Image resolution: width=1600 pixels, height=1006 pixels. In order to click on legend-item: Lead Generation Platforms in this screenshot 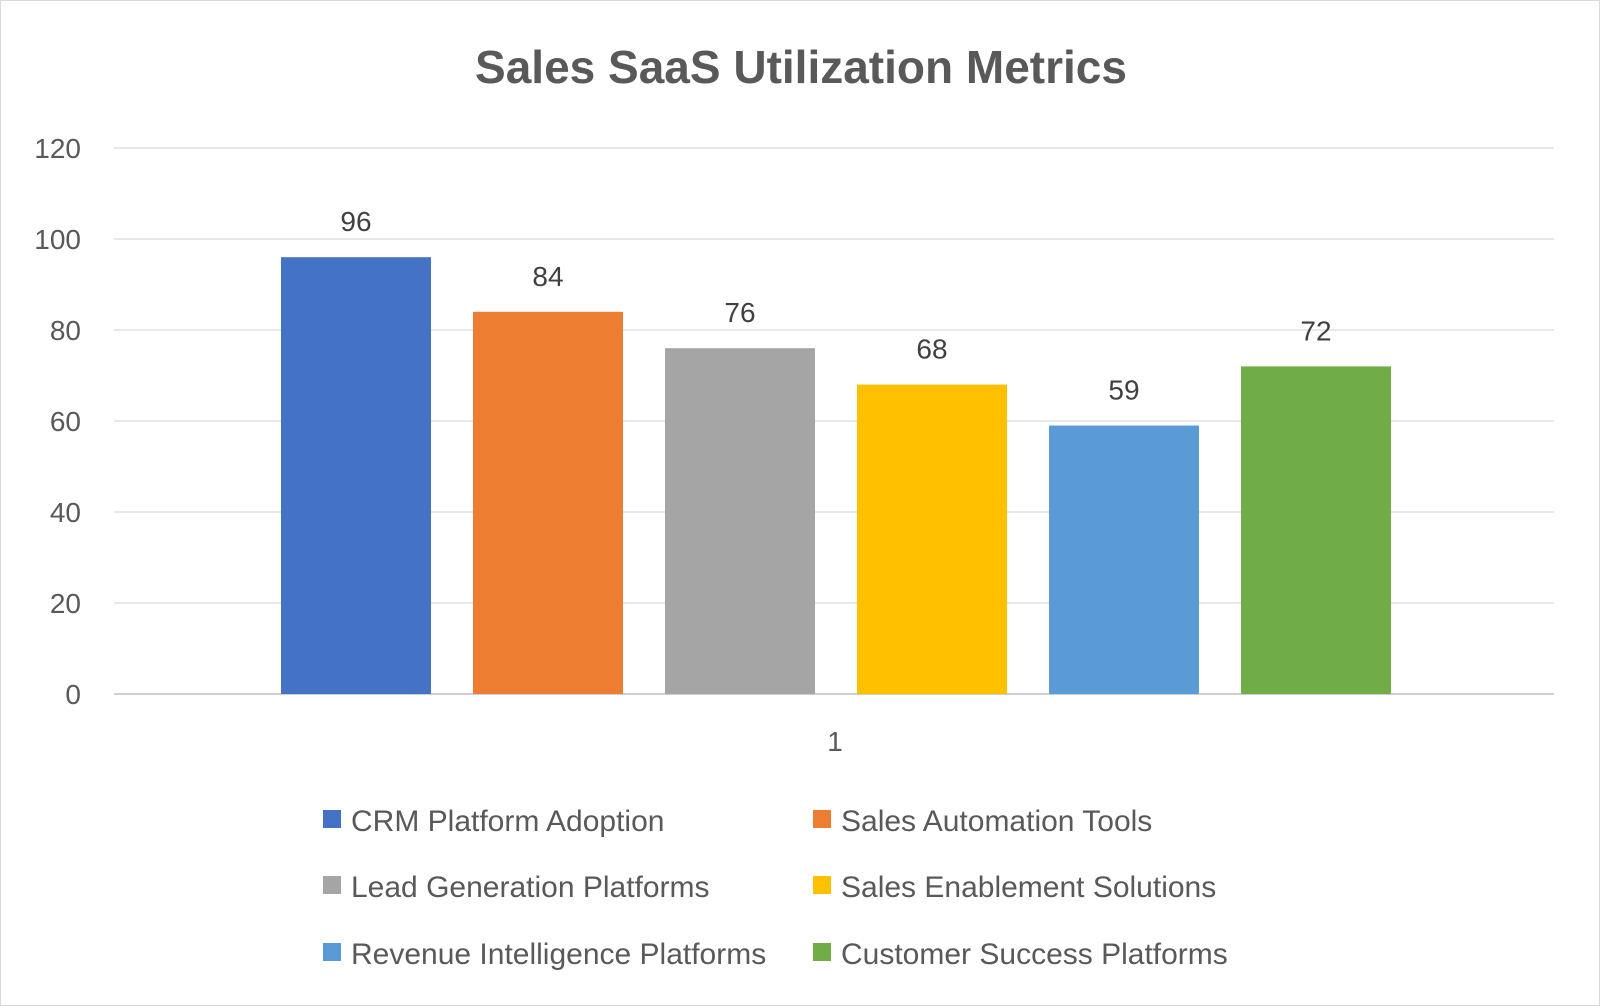, I will do `click(516, 887)`.